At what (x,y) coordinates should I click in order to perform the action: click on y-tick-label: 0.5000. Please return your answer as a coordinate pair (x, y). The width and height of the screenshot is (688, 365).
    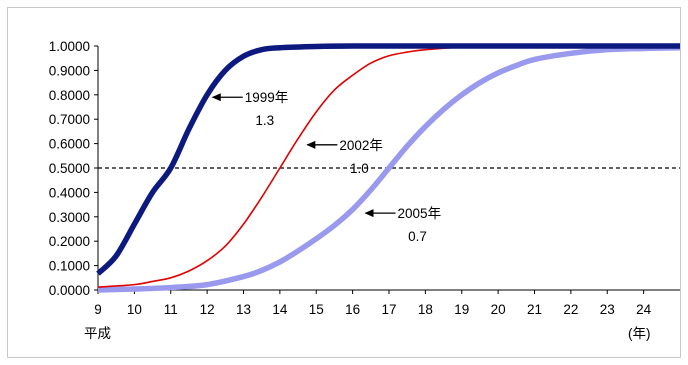
    Looking at the image, I should click on (69, 168).